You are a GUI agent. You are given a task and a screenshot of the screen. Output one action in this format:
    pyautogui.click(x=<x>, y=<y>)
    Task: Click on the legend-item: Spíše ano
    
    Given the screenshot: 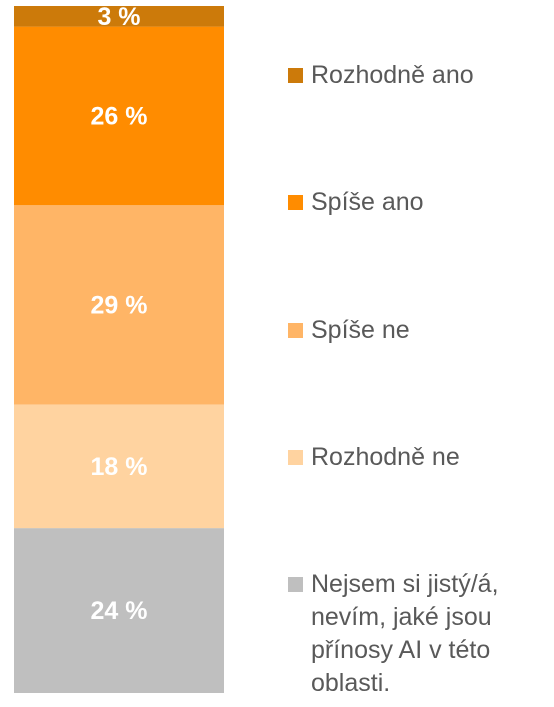 What is the action you would take?
    pyautogui.click(x=419, y=202)
    